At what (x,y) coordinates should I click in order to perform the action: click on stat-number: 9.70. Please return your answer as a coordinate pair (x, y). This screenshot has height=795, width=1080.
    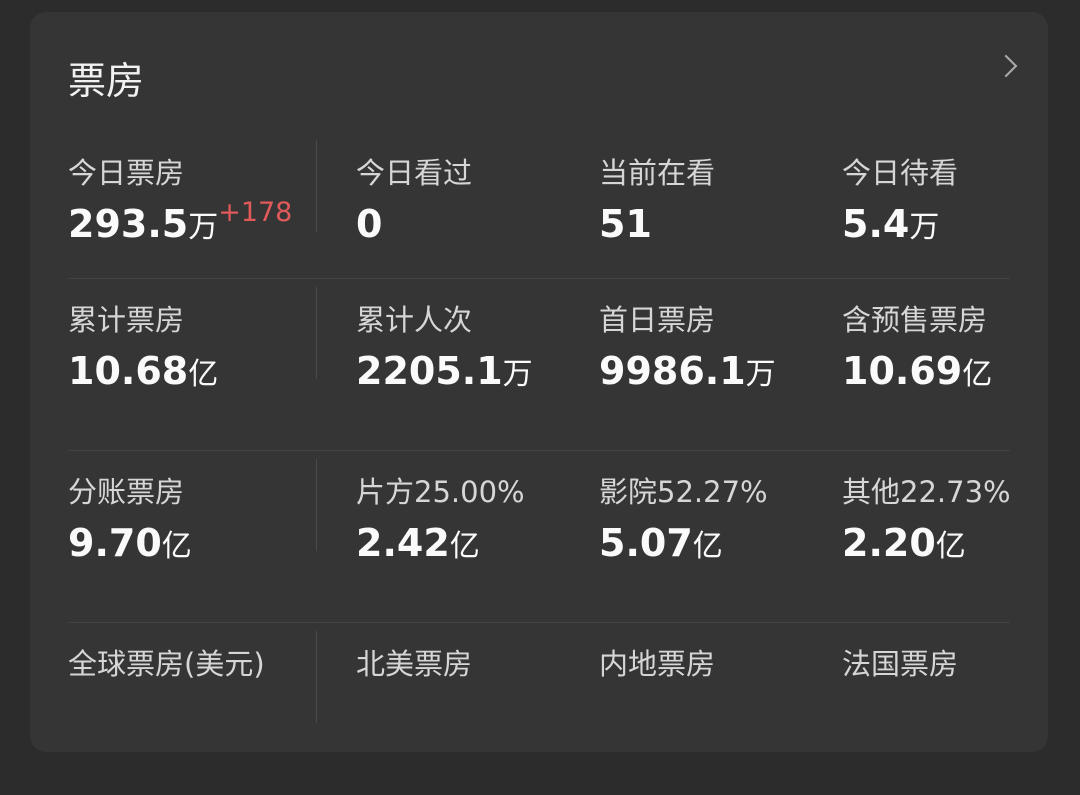
    Looking at the image, I should click on (115, 543).